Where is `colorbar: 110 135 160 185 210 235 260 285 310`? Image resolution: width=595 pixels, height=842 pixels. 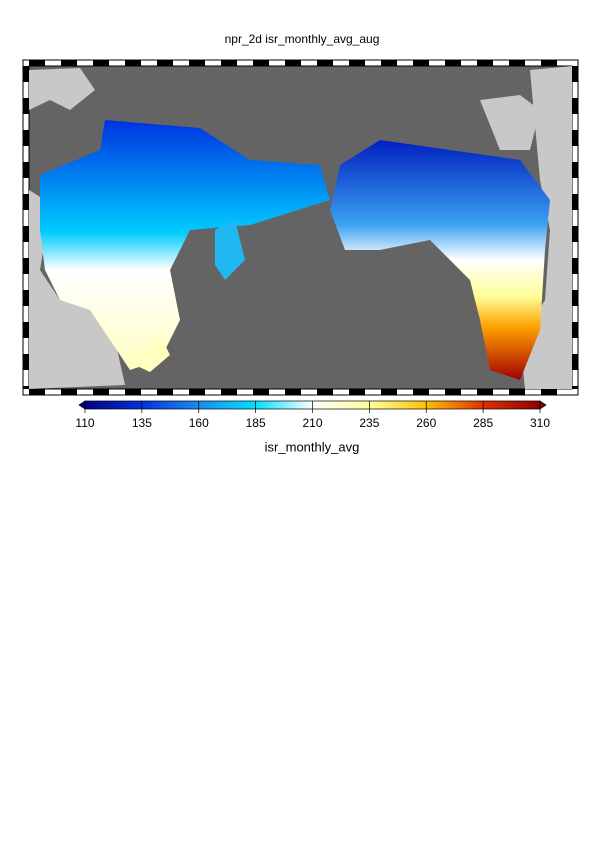 colorbar: 110 135 160 185 210 235 260 285 310 is located at coordinates (312, 415).